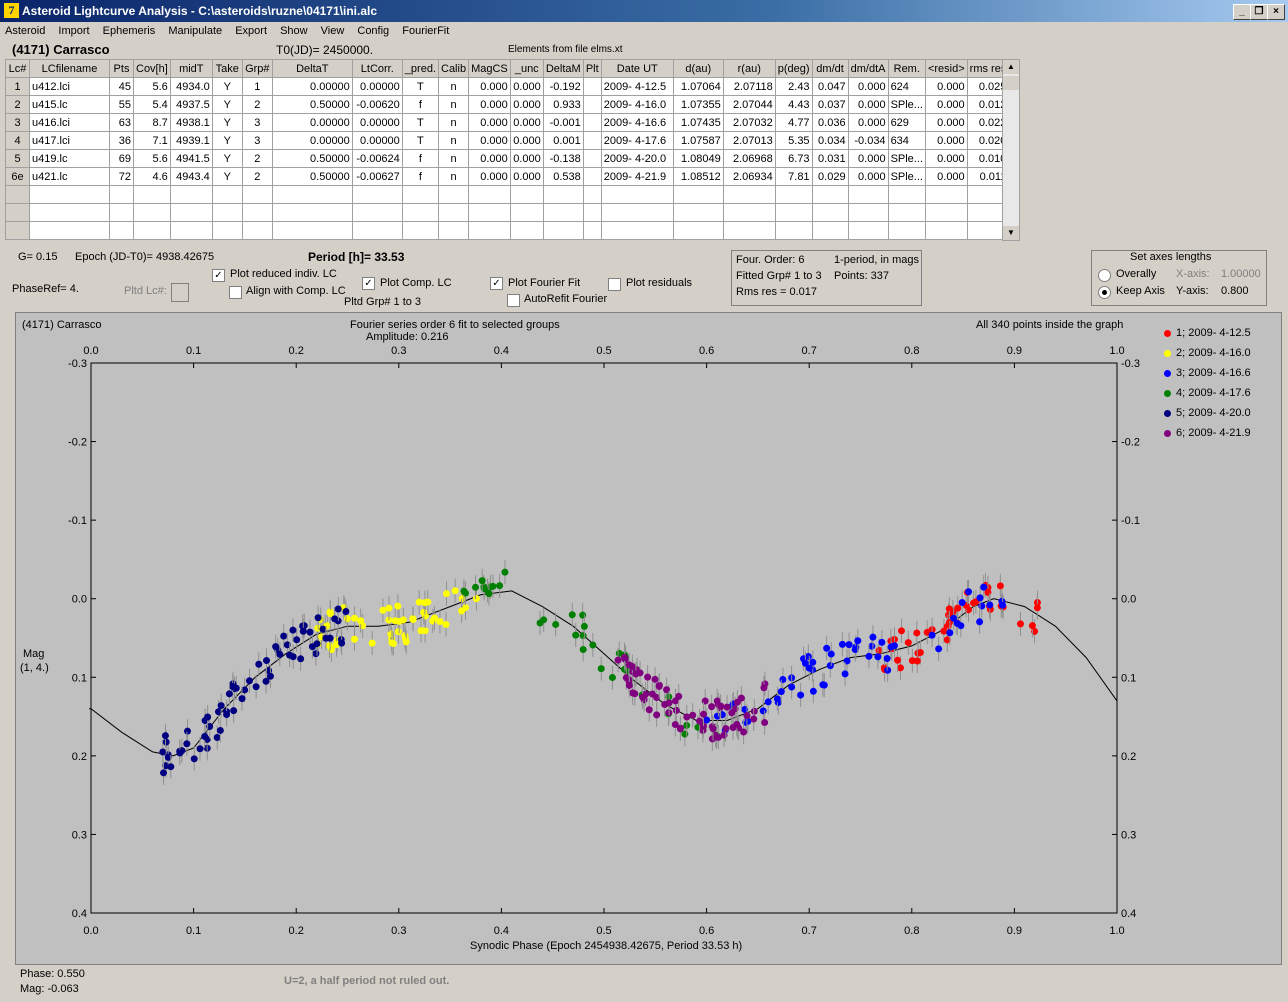  I want to click on column-header: rms res, so click(988, 68).